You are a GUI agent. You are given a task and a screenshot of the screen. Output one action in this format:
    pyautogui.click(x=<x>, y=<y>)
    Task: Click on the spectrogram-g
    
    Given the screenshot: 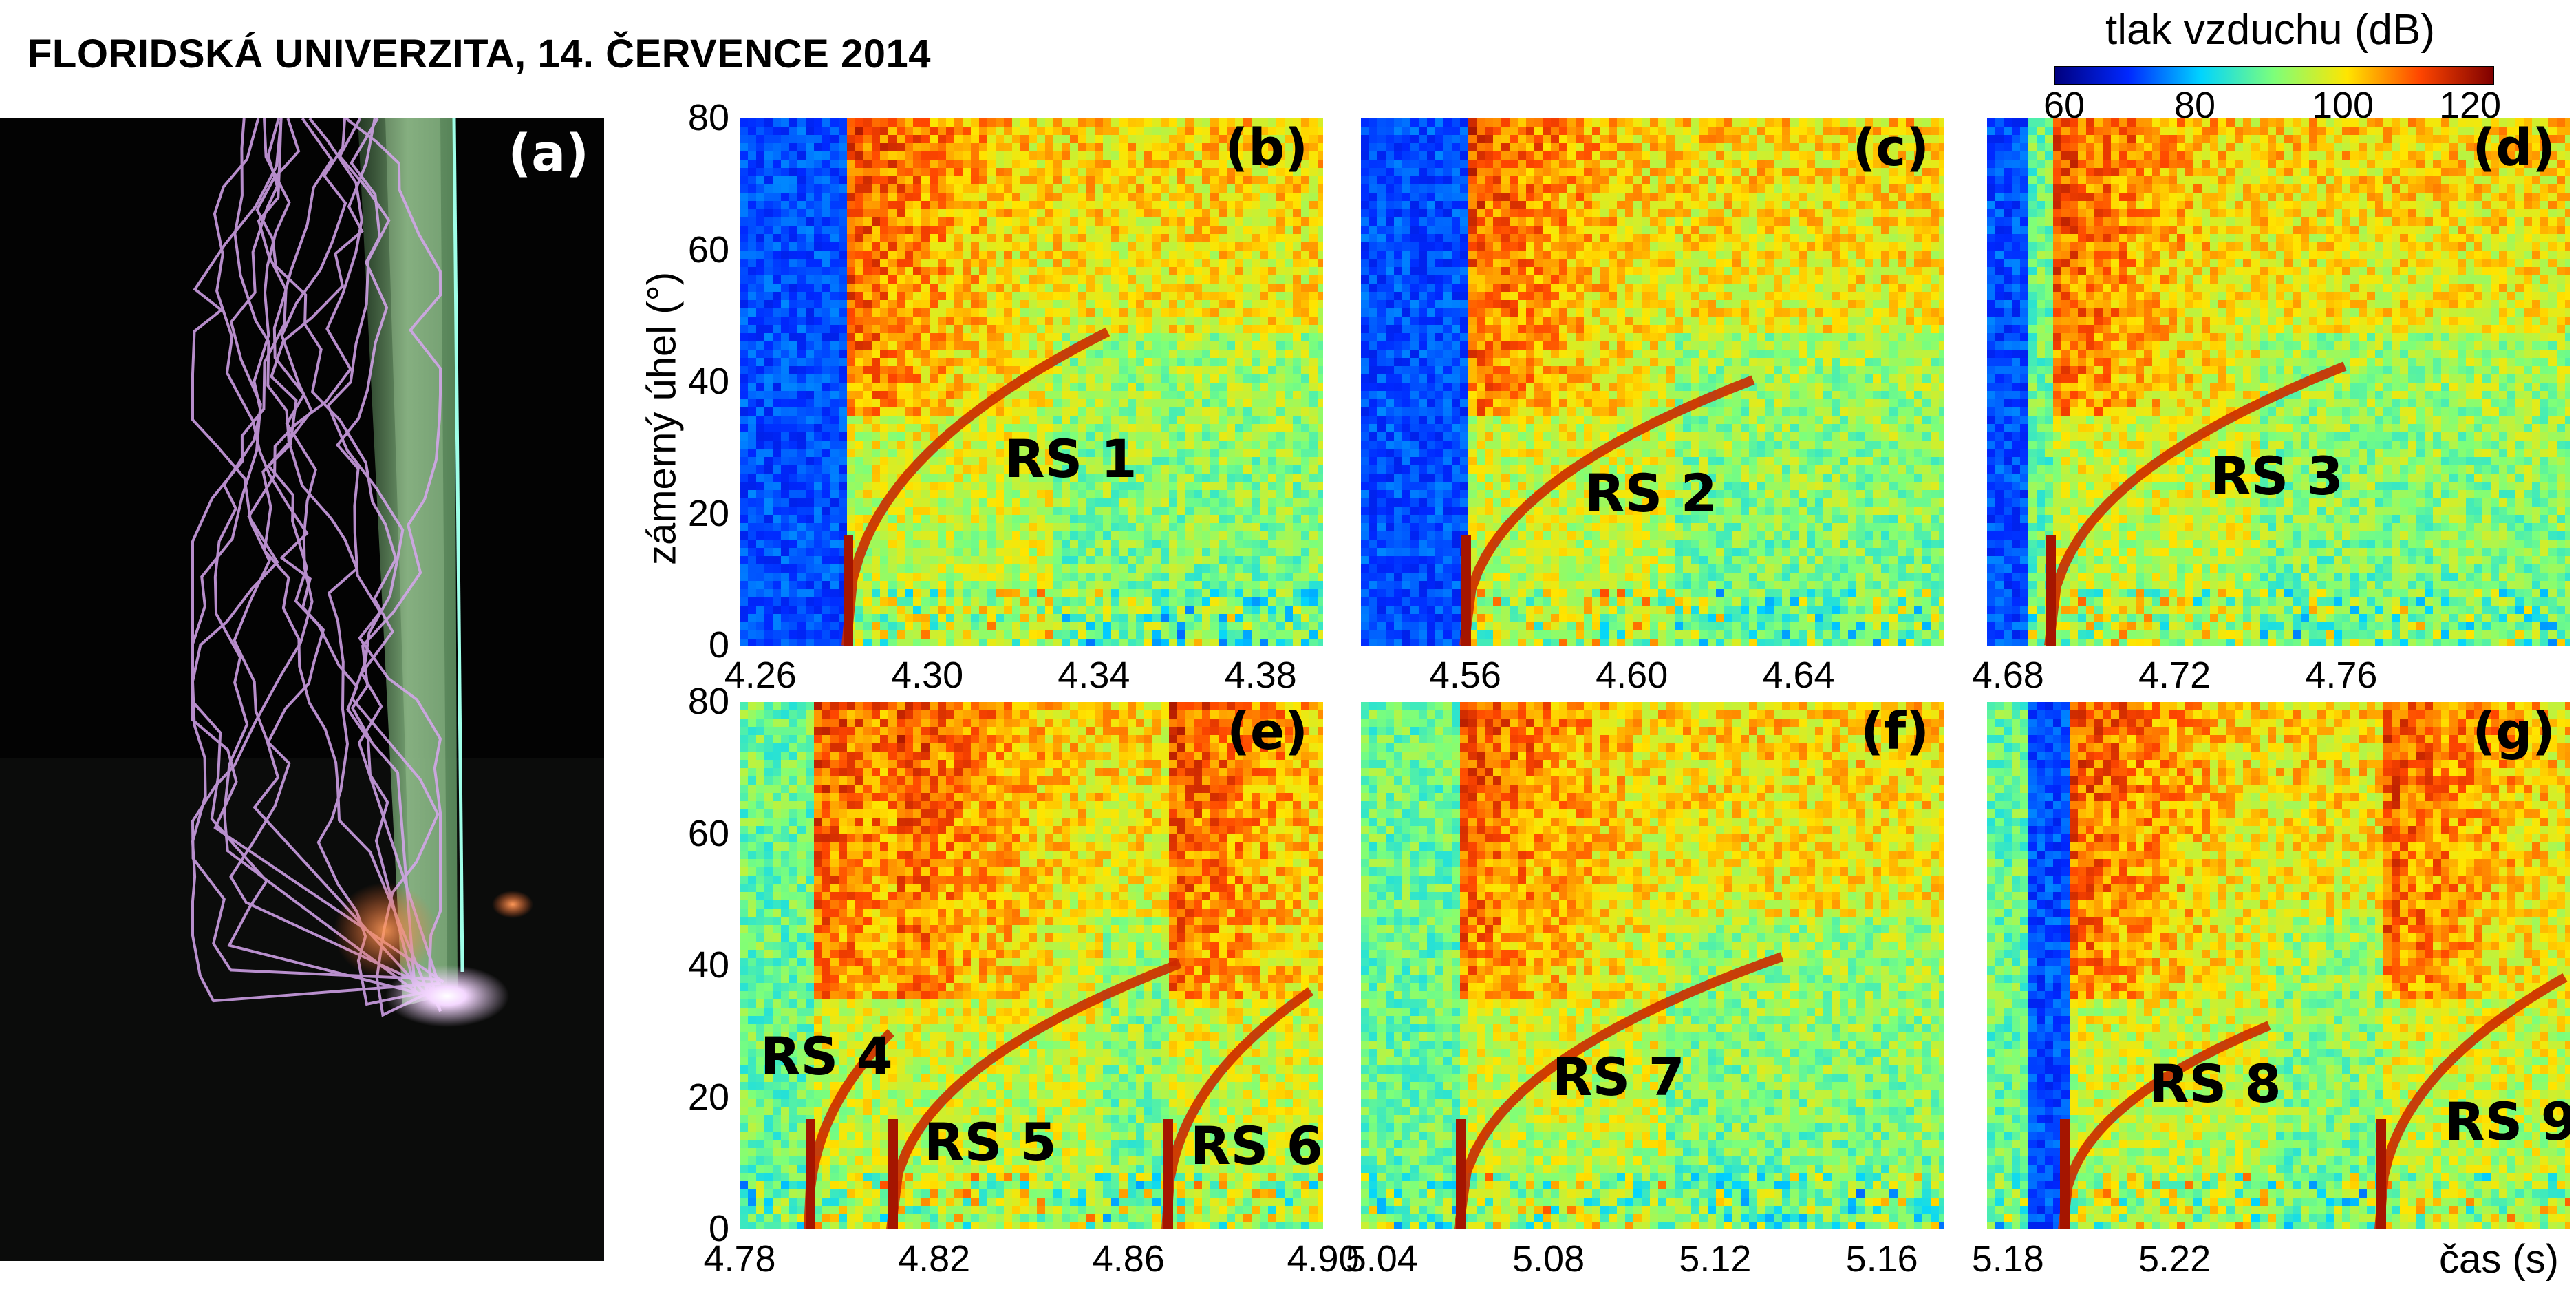 What is the action you would take?
    pyautogui.click(x=2278, y=966)
    